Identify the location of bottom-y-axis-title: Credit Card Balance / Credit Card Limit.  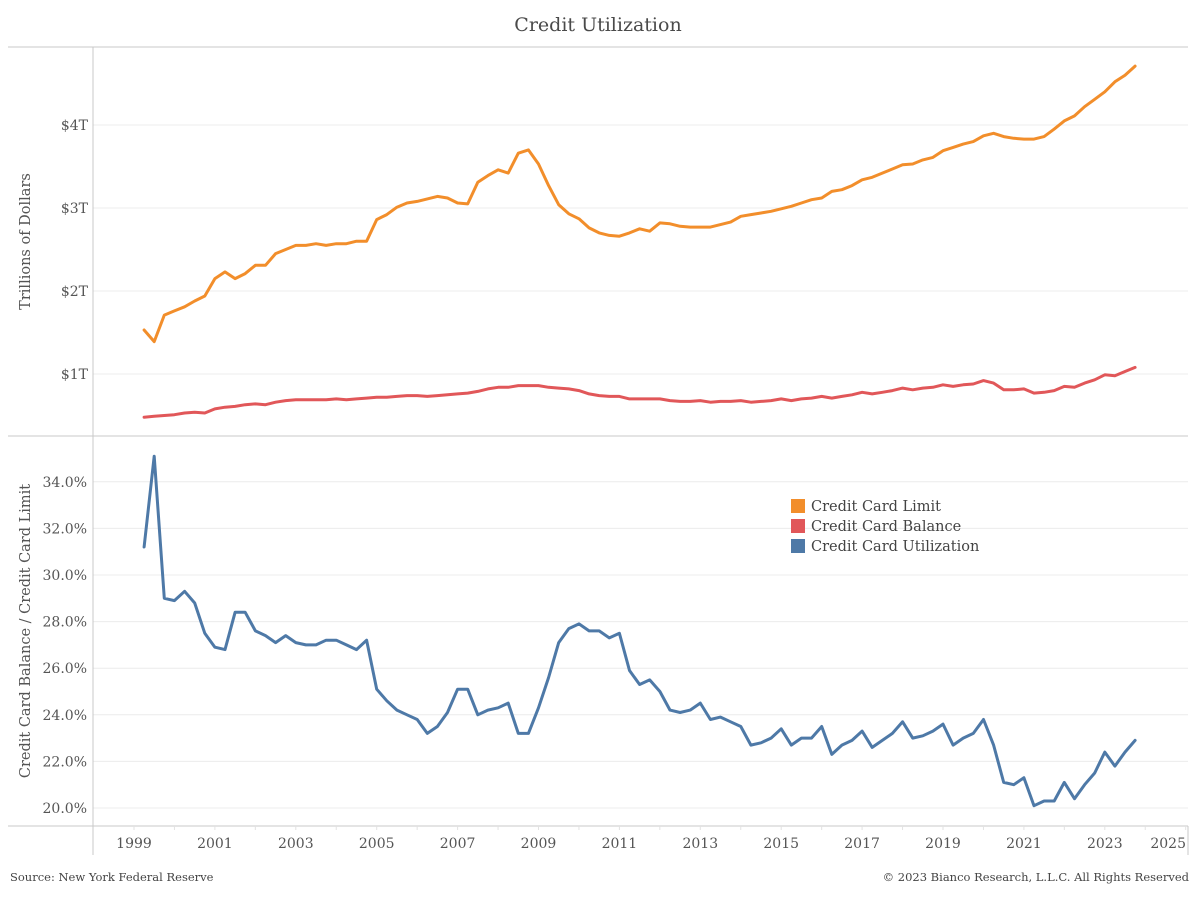
(26, 631).